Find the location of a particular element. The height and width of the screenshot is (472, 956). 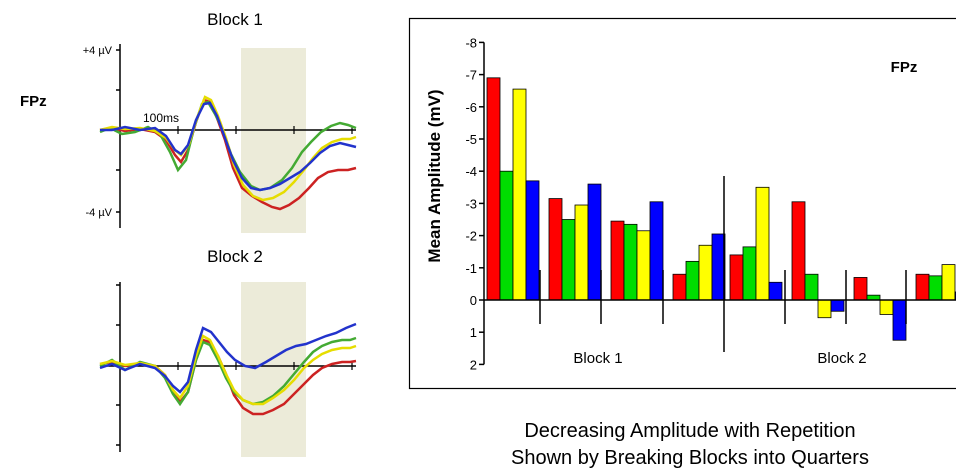

block1-ybottom-label: -4 µV is located at coordinates (98, 213).